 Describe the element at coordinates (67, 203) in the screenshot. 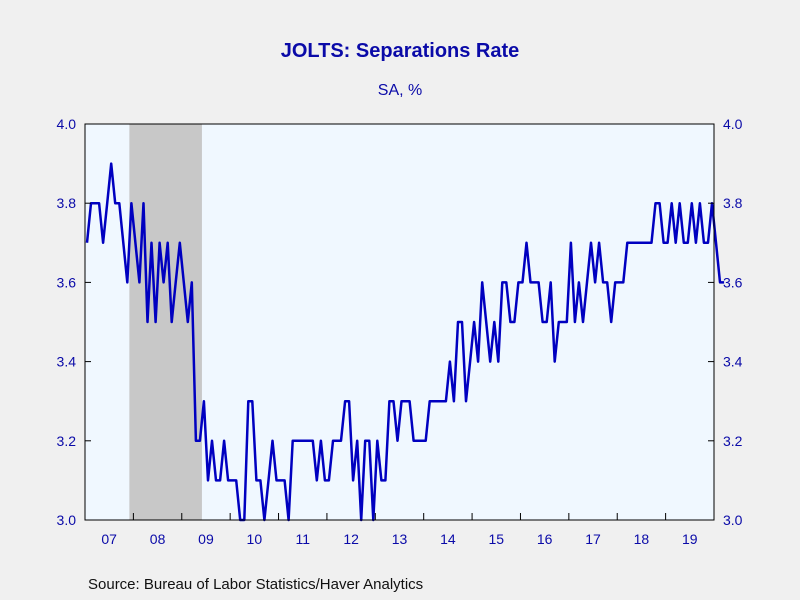

I see `y-tick-label-left: 3.8` at that location.